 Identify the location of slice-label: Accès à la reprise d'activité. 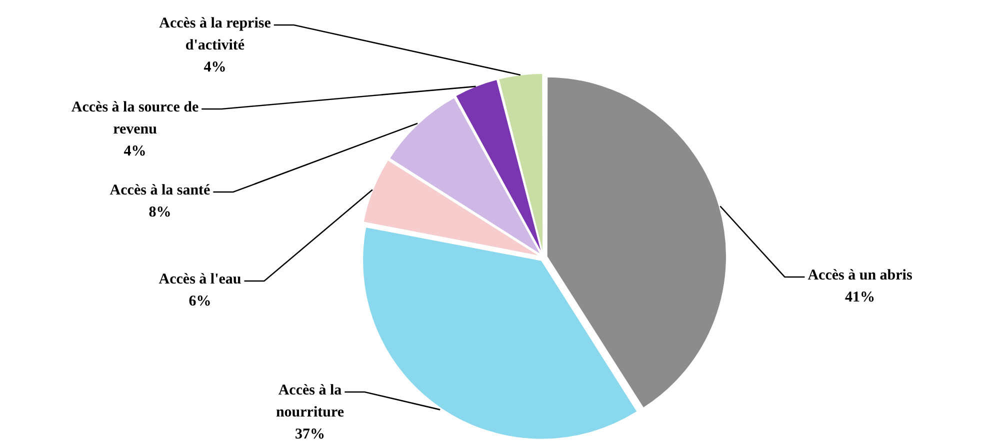
(215, 34).